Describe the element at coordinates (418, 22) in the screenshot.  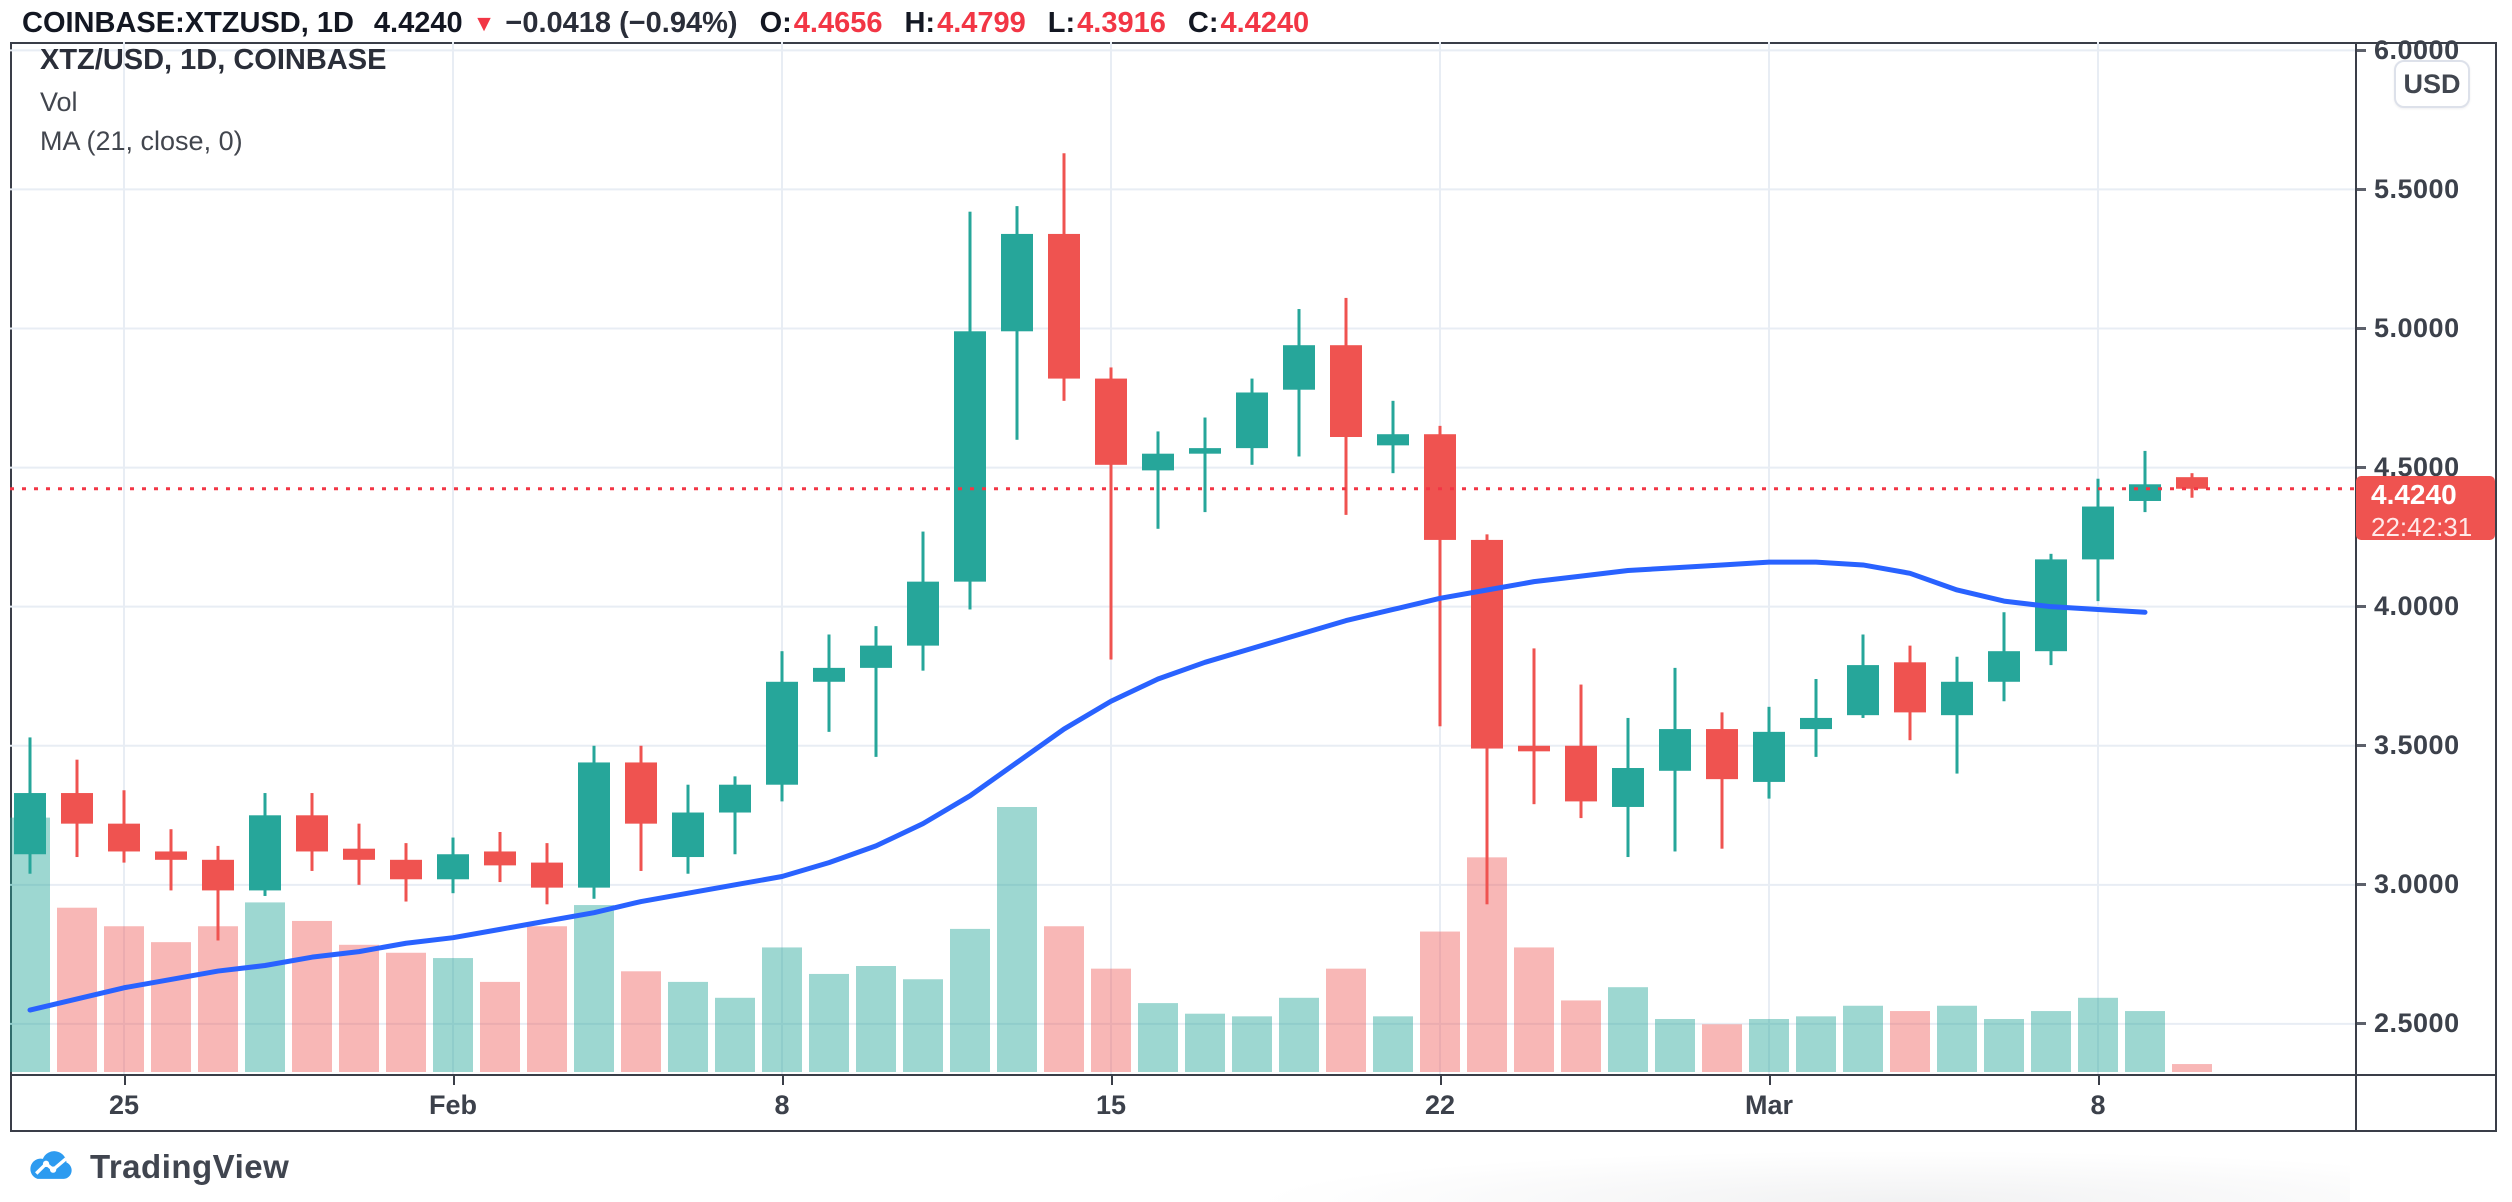
I see `last-price: 4.4240` at that location.